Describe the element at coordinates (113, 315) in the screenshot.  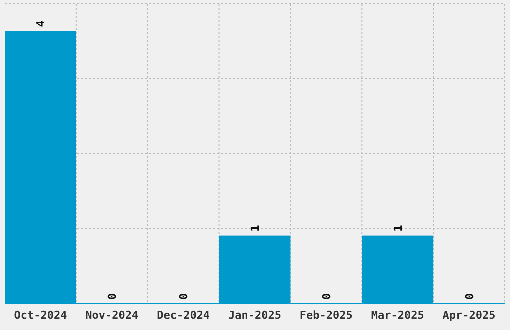
I see `x-tick-label: Nov-2024` at that location.